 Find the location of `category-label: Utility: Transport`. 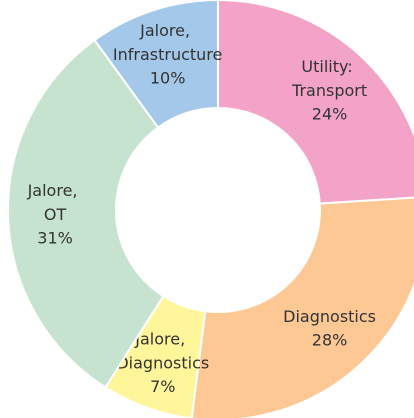

category-label: Utility: Transport is located at coordinates (329, 78).